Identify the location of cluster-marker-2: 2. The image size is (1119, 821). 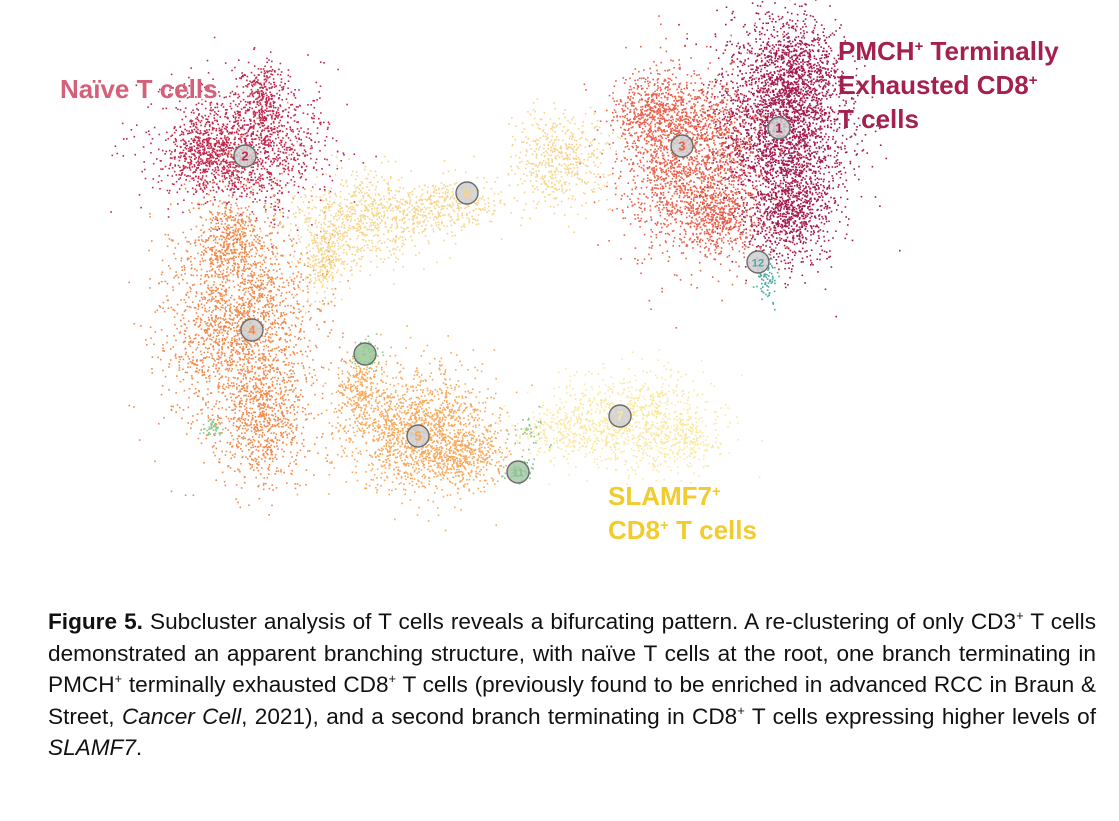
(245, 156).